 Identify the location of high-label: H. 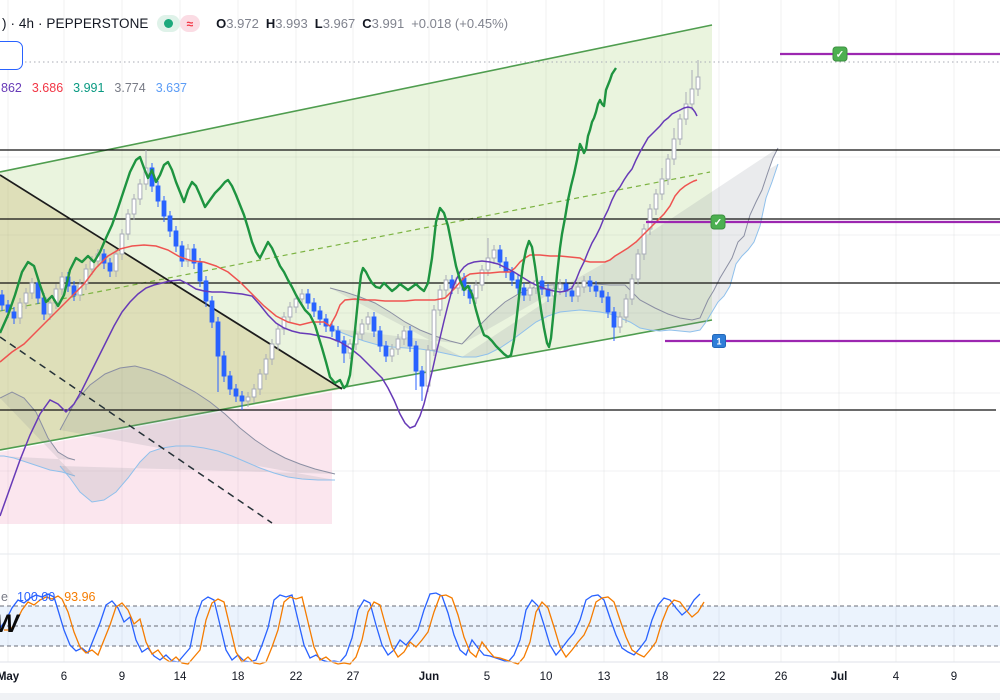
(270, 23).